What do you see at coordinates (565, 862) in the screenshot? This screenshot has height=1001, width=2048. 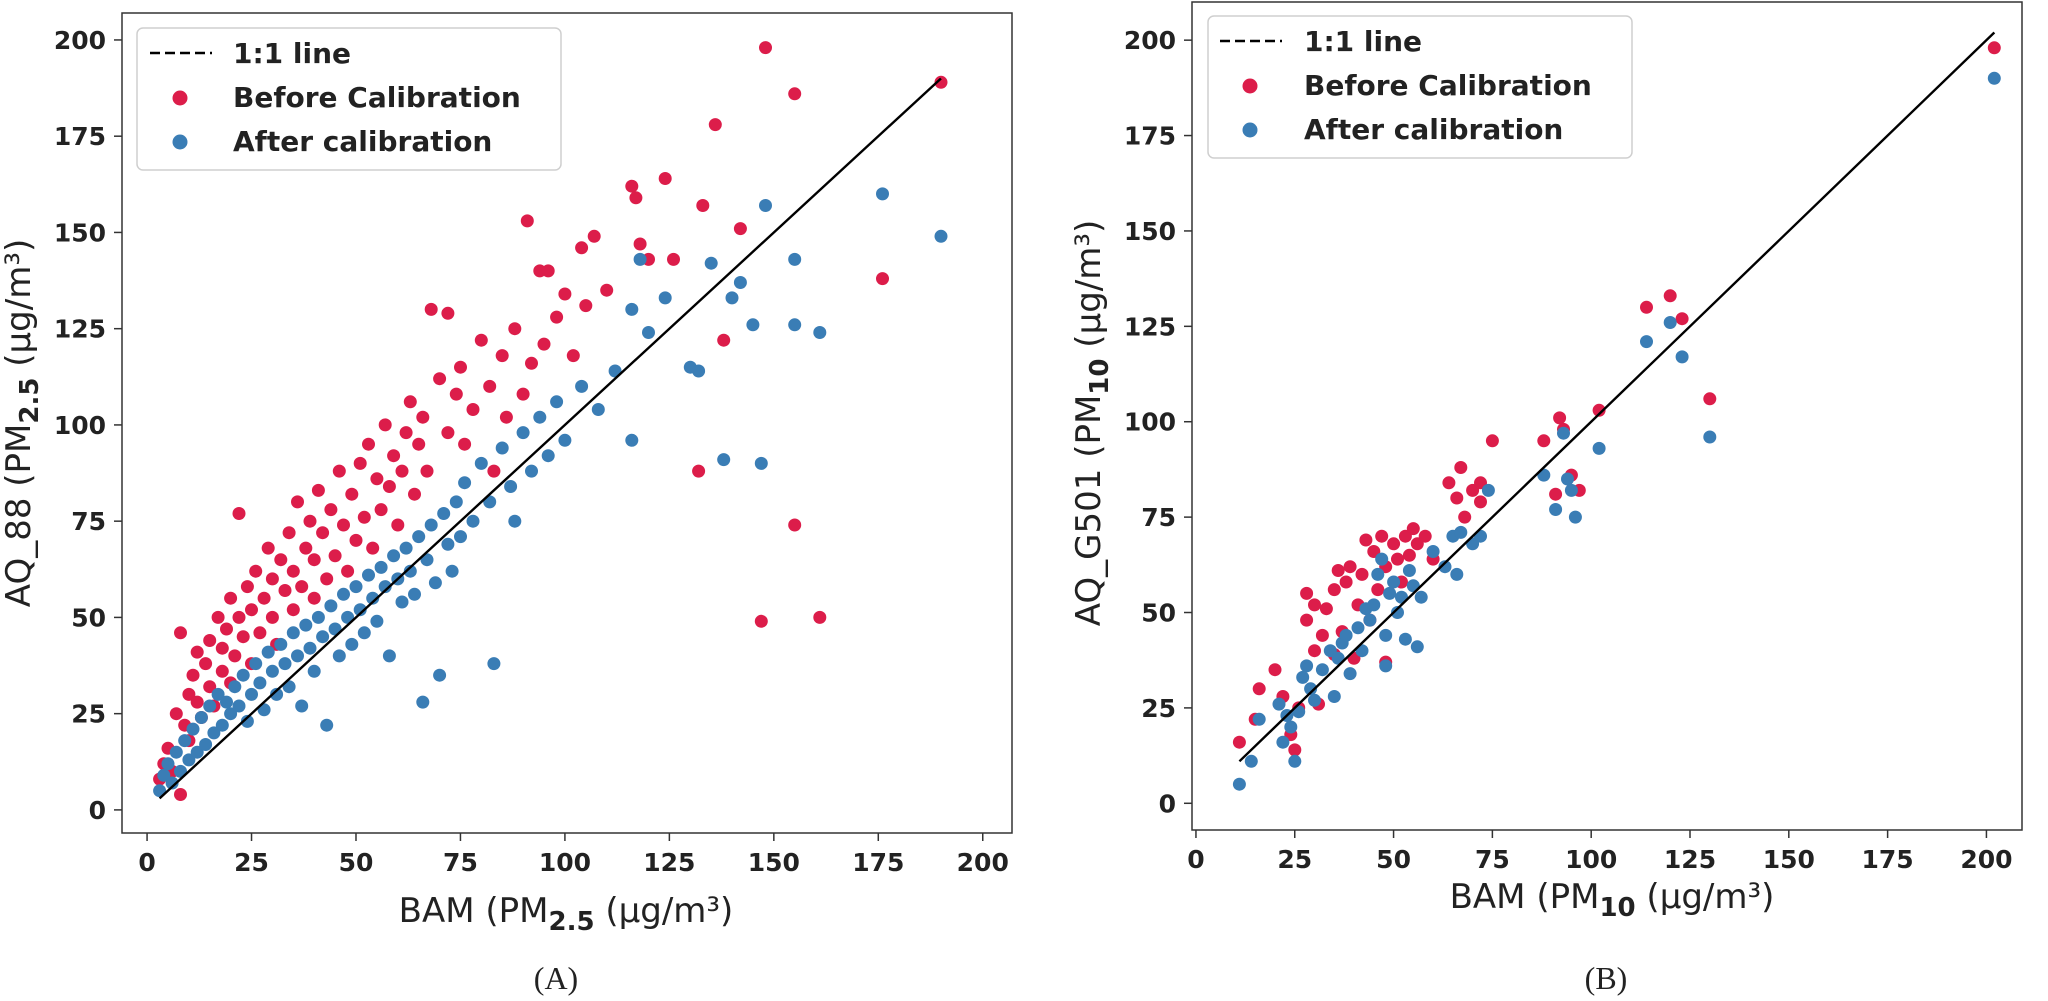 I see `panel-a-x-tick-label: 100` at bounding box center [565, 862].